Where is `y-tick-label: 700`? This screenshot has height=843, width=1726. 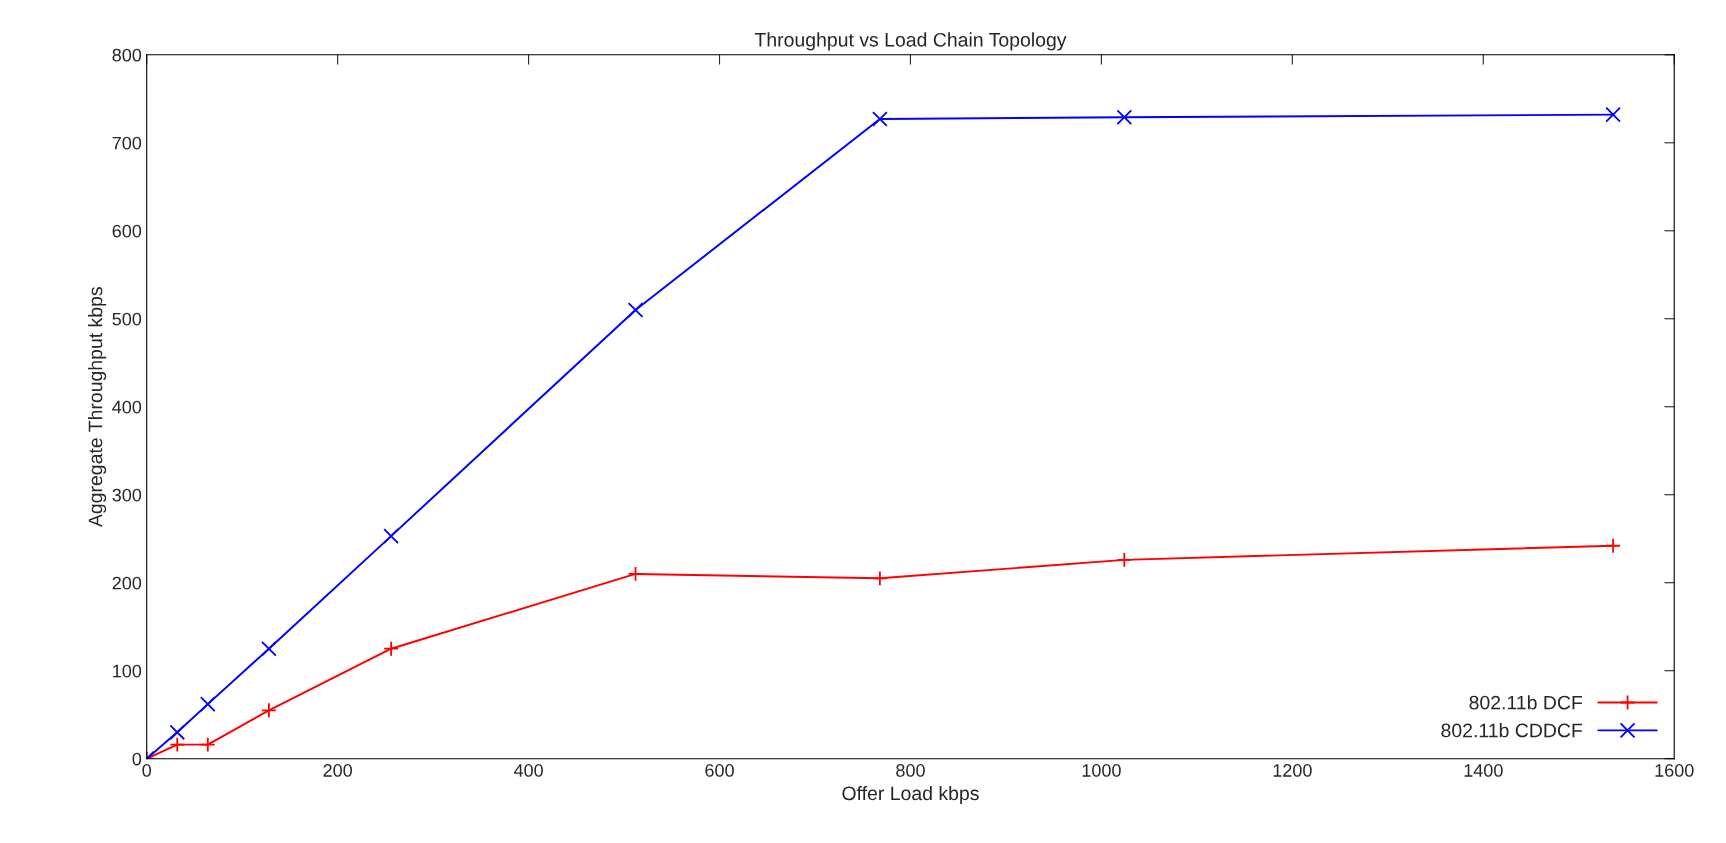
y-tick-label: 700 is located at coordinates (127, 143).